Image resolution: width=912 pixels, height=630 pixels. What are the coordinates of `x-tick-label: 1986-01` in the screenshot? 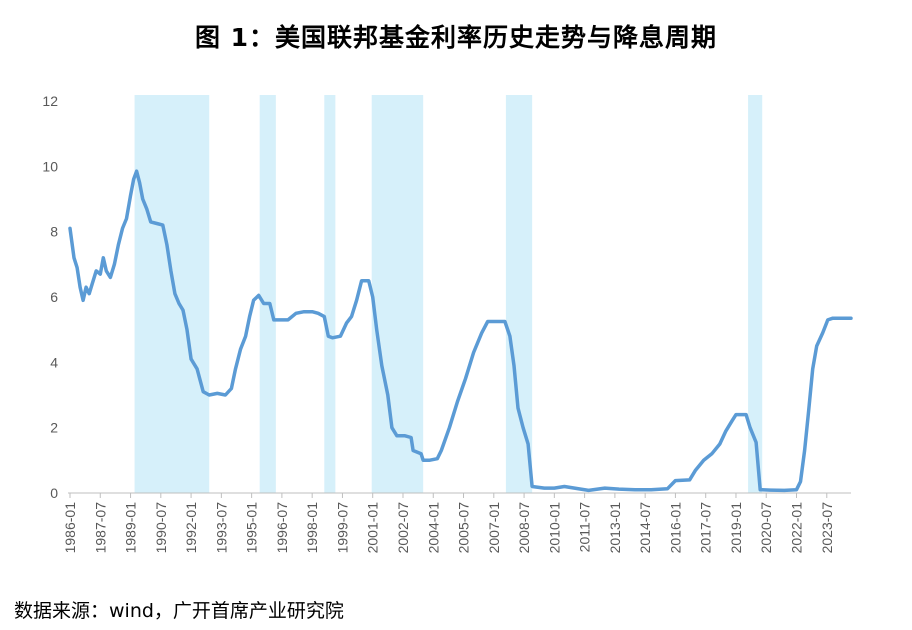 It's located at (70, 528).